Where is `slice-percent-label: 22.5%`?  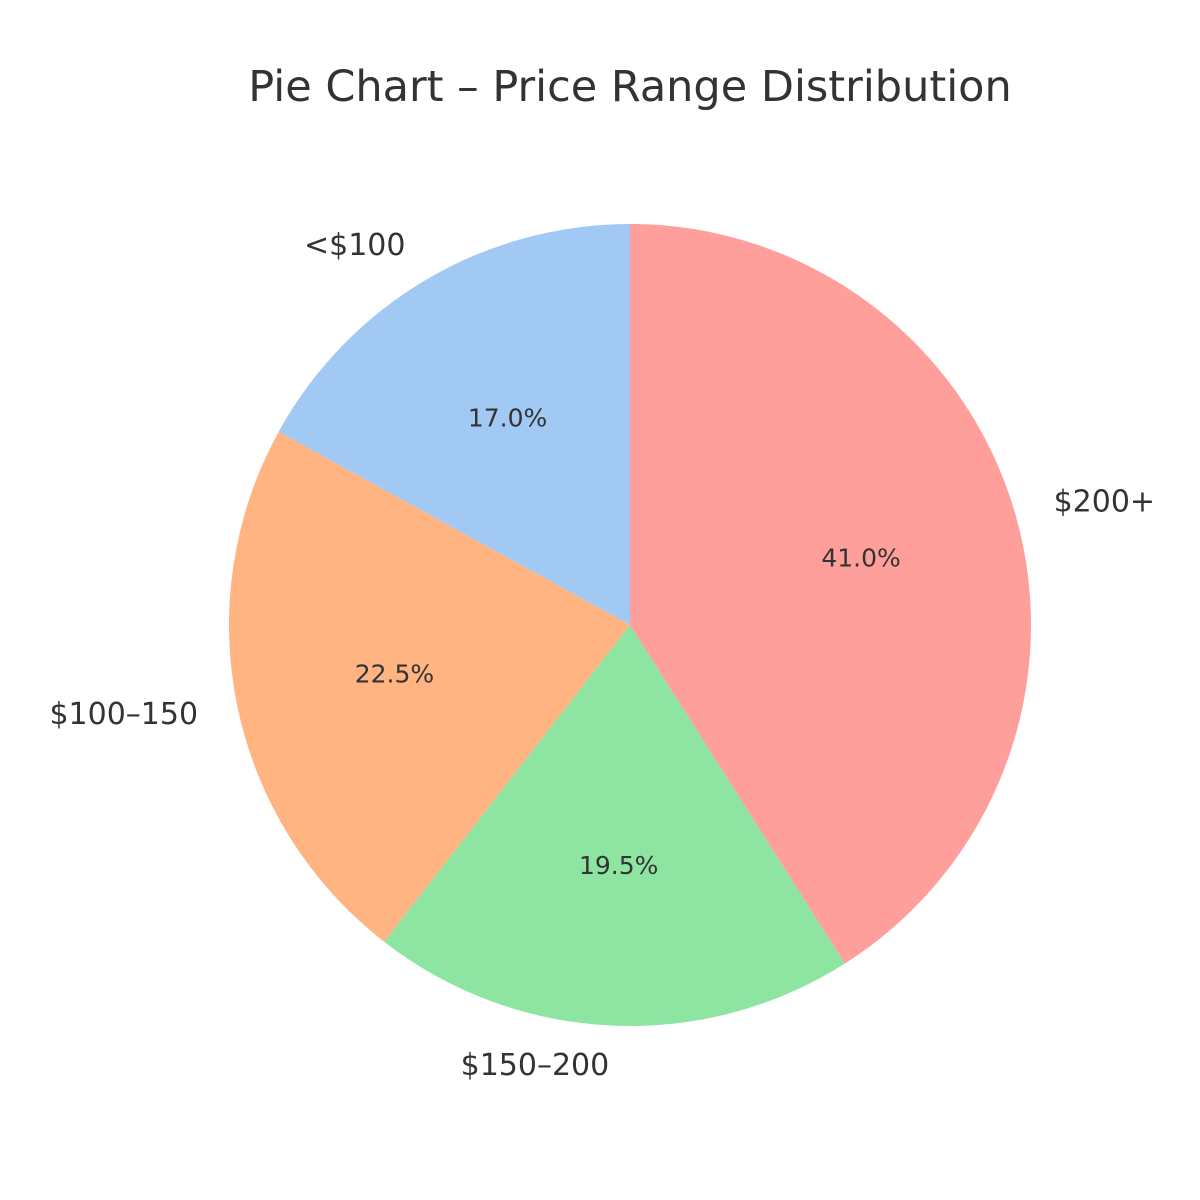
slice-percent-label: 22.5% is located at coordinates (394, 673).